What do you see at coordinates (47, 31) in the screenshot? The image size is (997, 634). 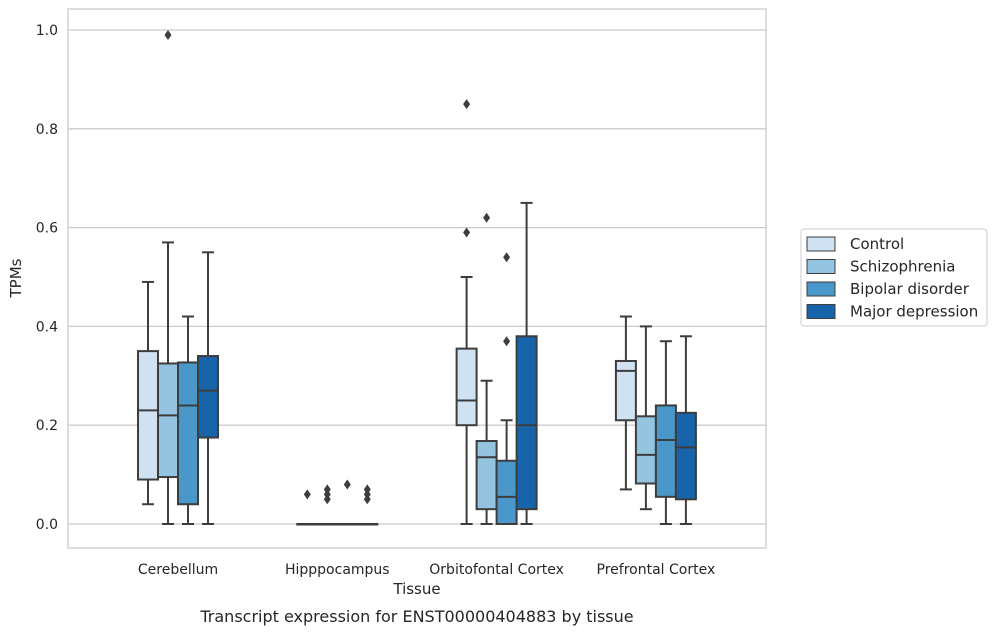 I see `y-tick-label: 1.0` at bounding box center [47, 31].